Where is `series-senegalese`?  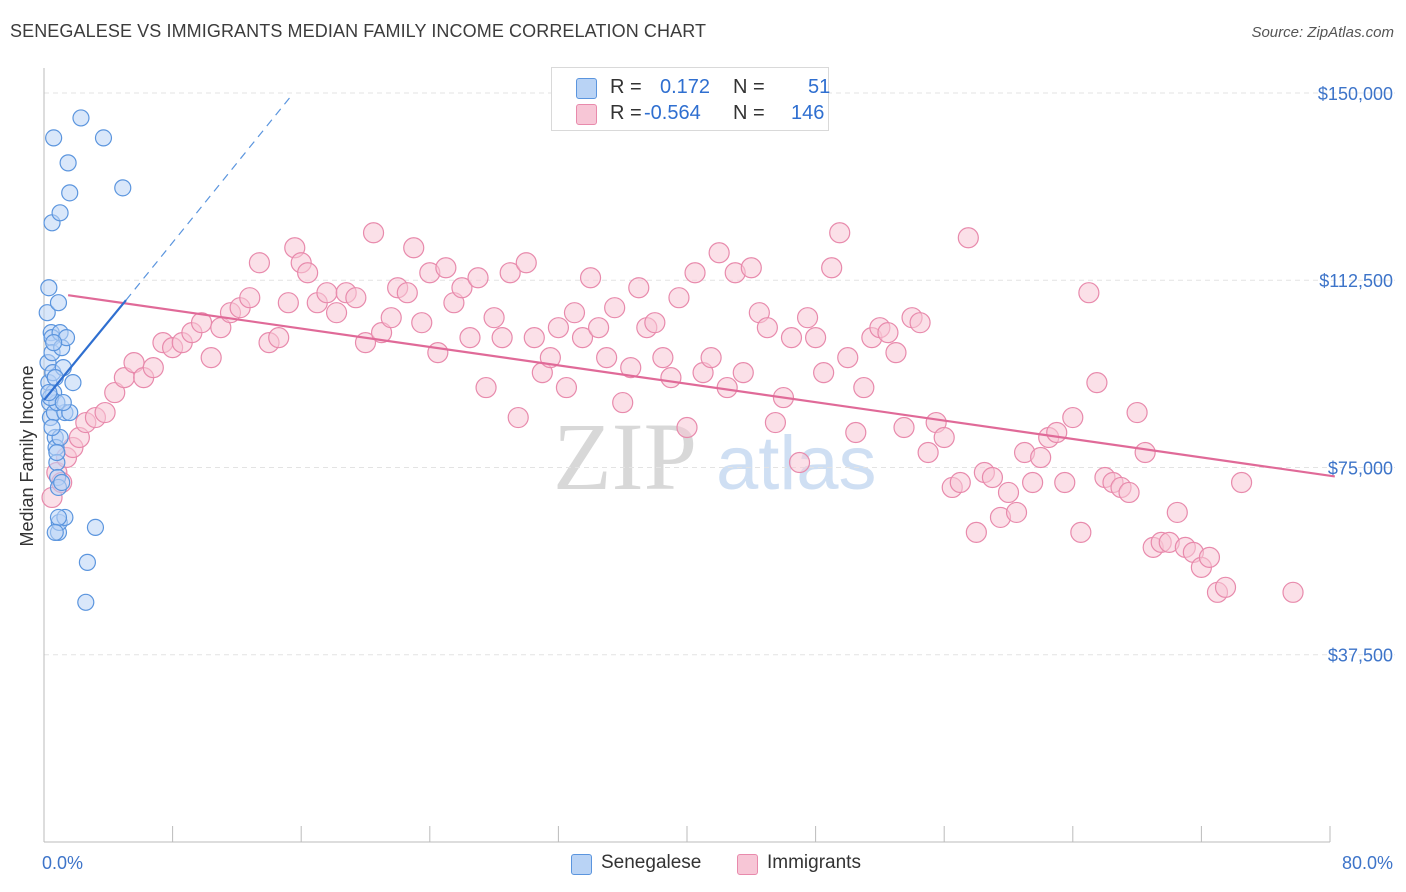 series-senegalese is located at coordinates (85, 360).